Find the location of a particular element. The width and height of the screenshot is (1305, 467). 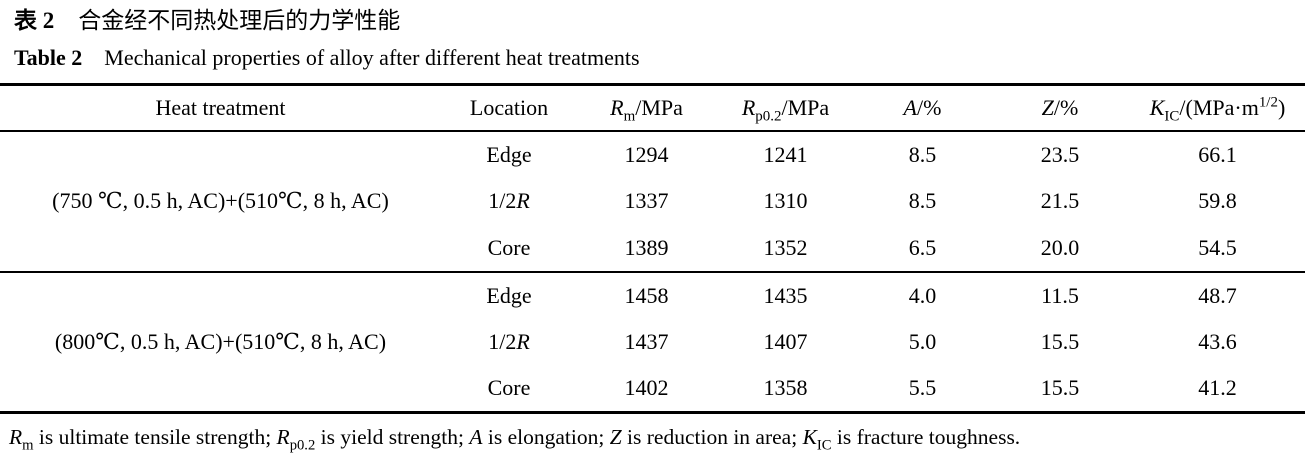

rp02-value-cell: 1407 is located at coordinates (785, 341).